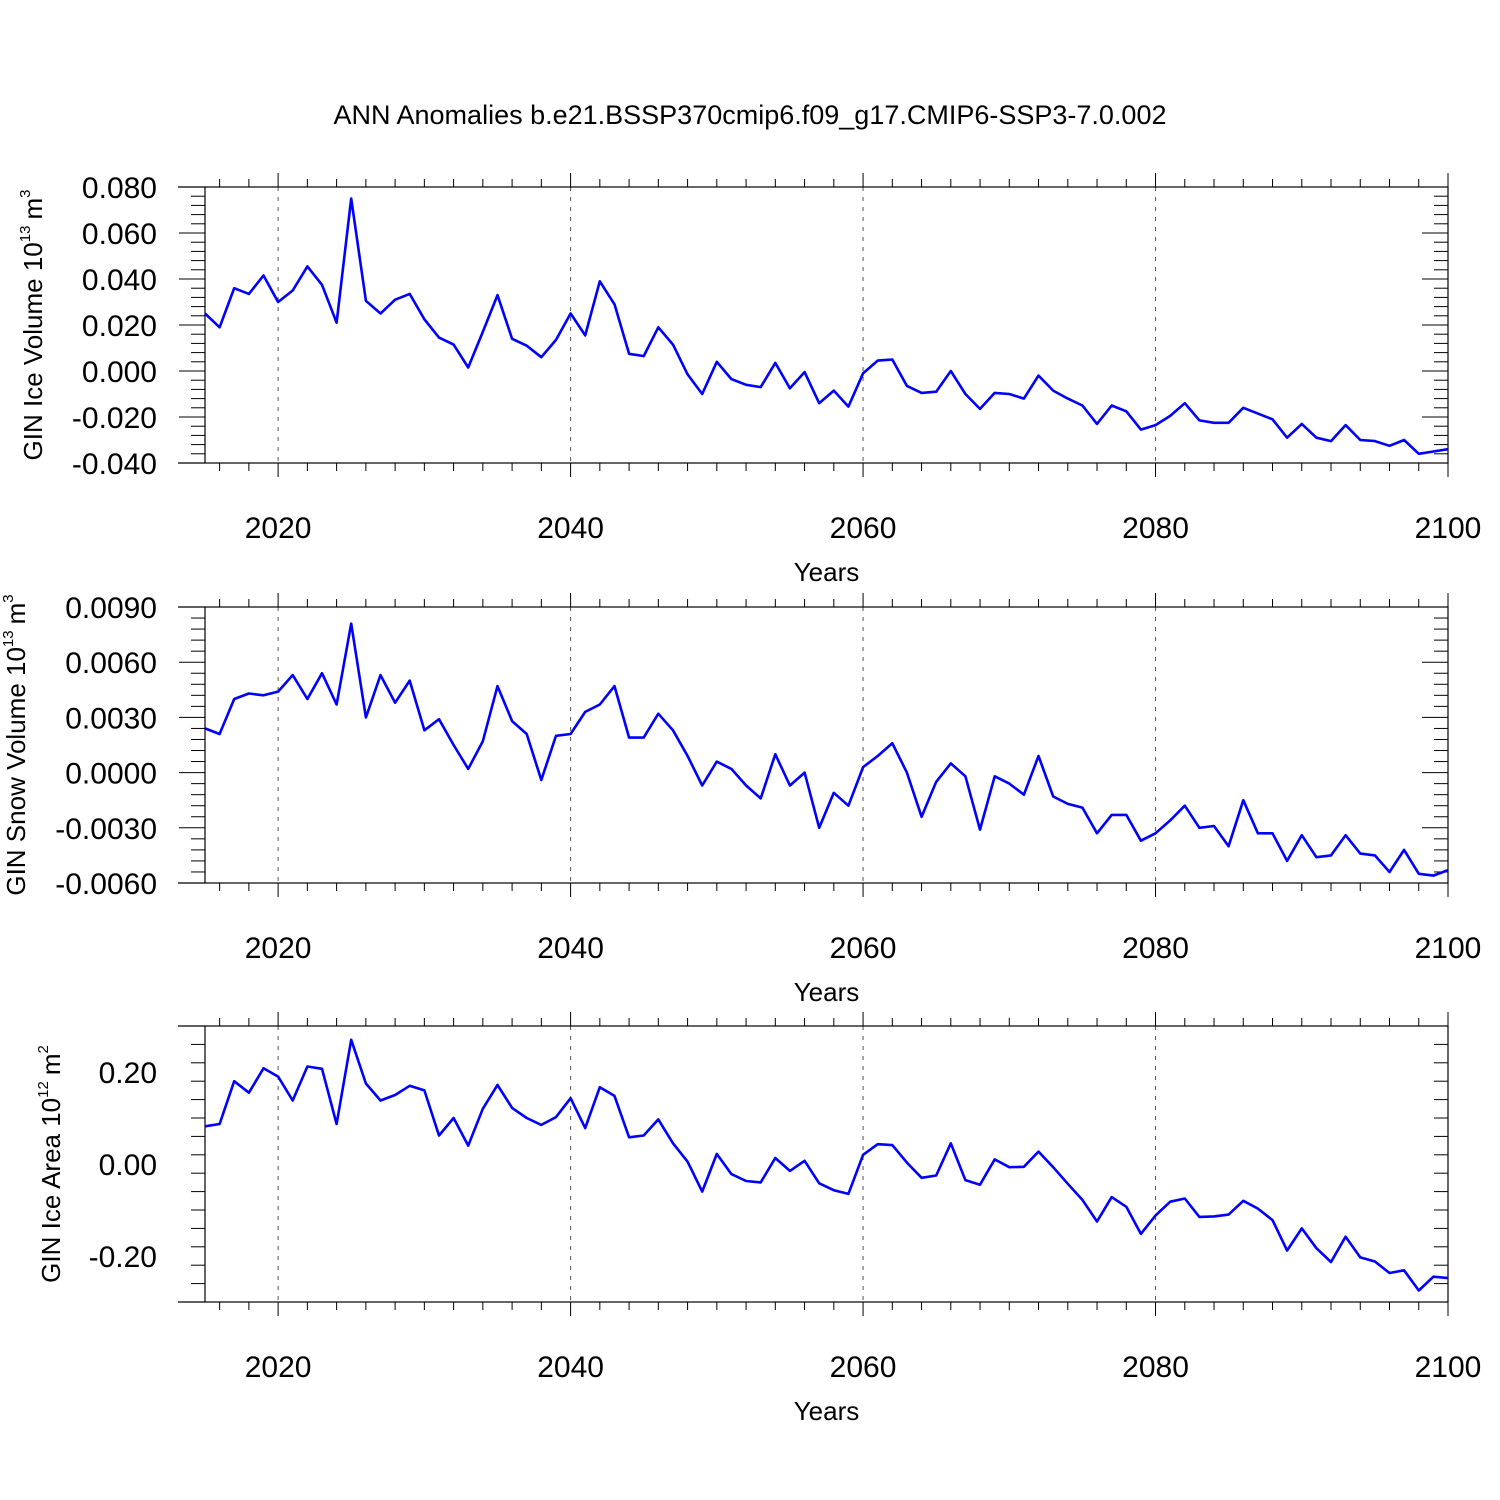  Describe the element at coordinates (1155, 528) in the screenshot. I see `ice-volume-xtick-label: 2080` at that location.